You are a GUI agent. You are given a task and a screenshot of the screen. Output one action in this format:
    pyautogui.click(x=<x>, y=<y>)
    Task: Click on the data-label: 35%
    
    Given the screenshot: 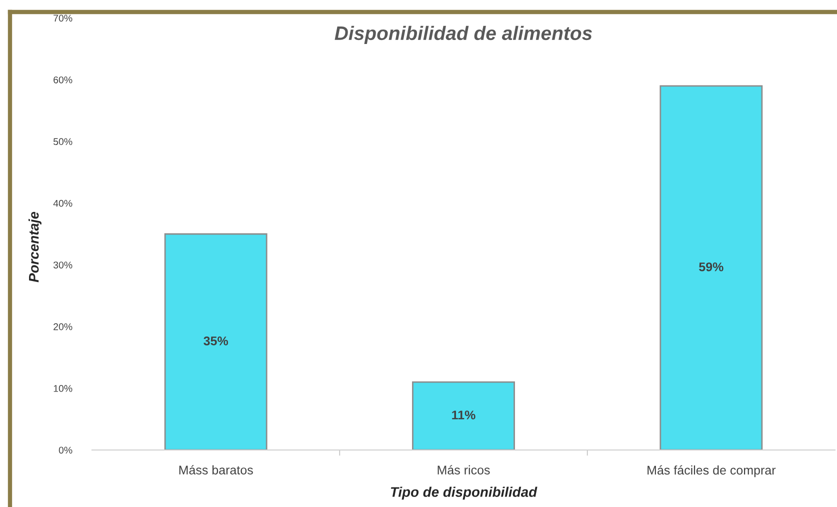 What is the action you would take?
    pyautogui.click(x=216, y=341)
    